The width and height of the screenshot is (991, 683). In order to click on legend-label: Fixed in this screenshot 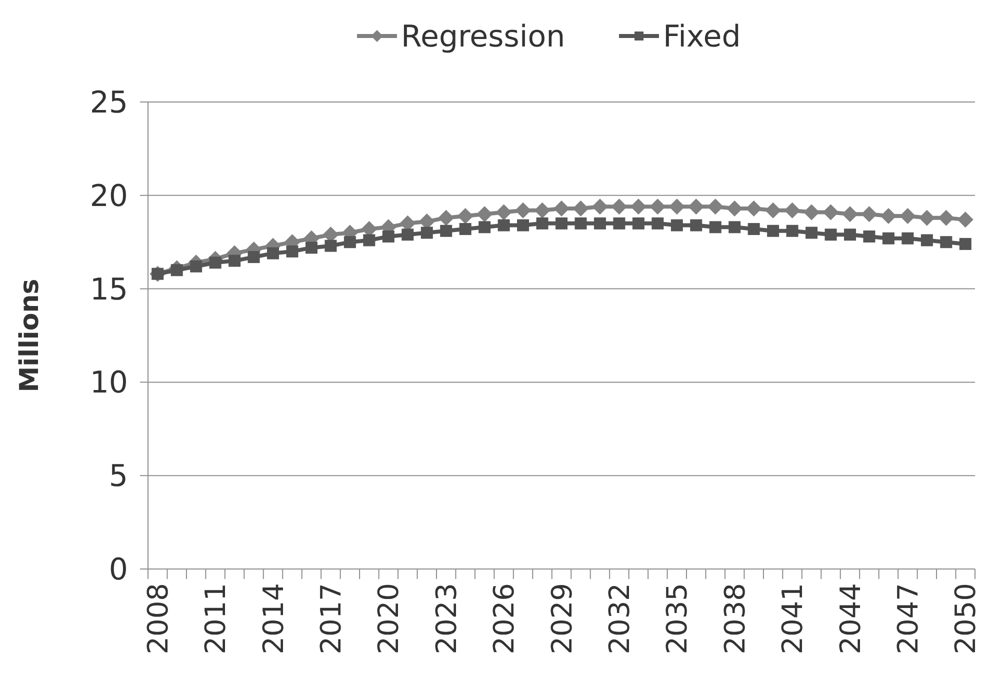, I will do `click(702, 37)`.